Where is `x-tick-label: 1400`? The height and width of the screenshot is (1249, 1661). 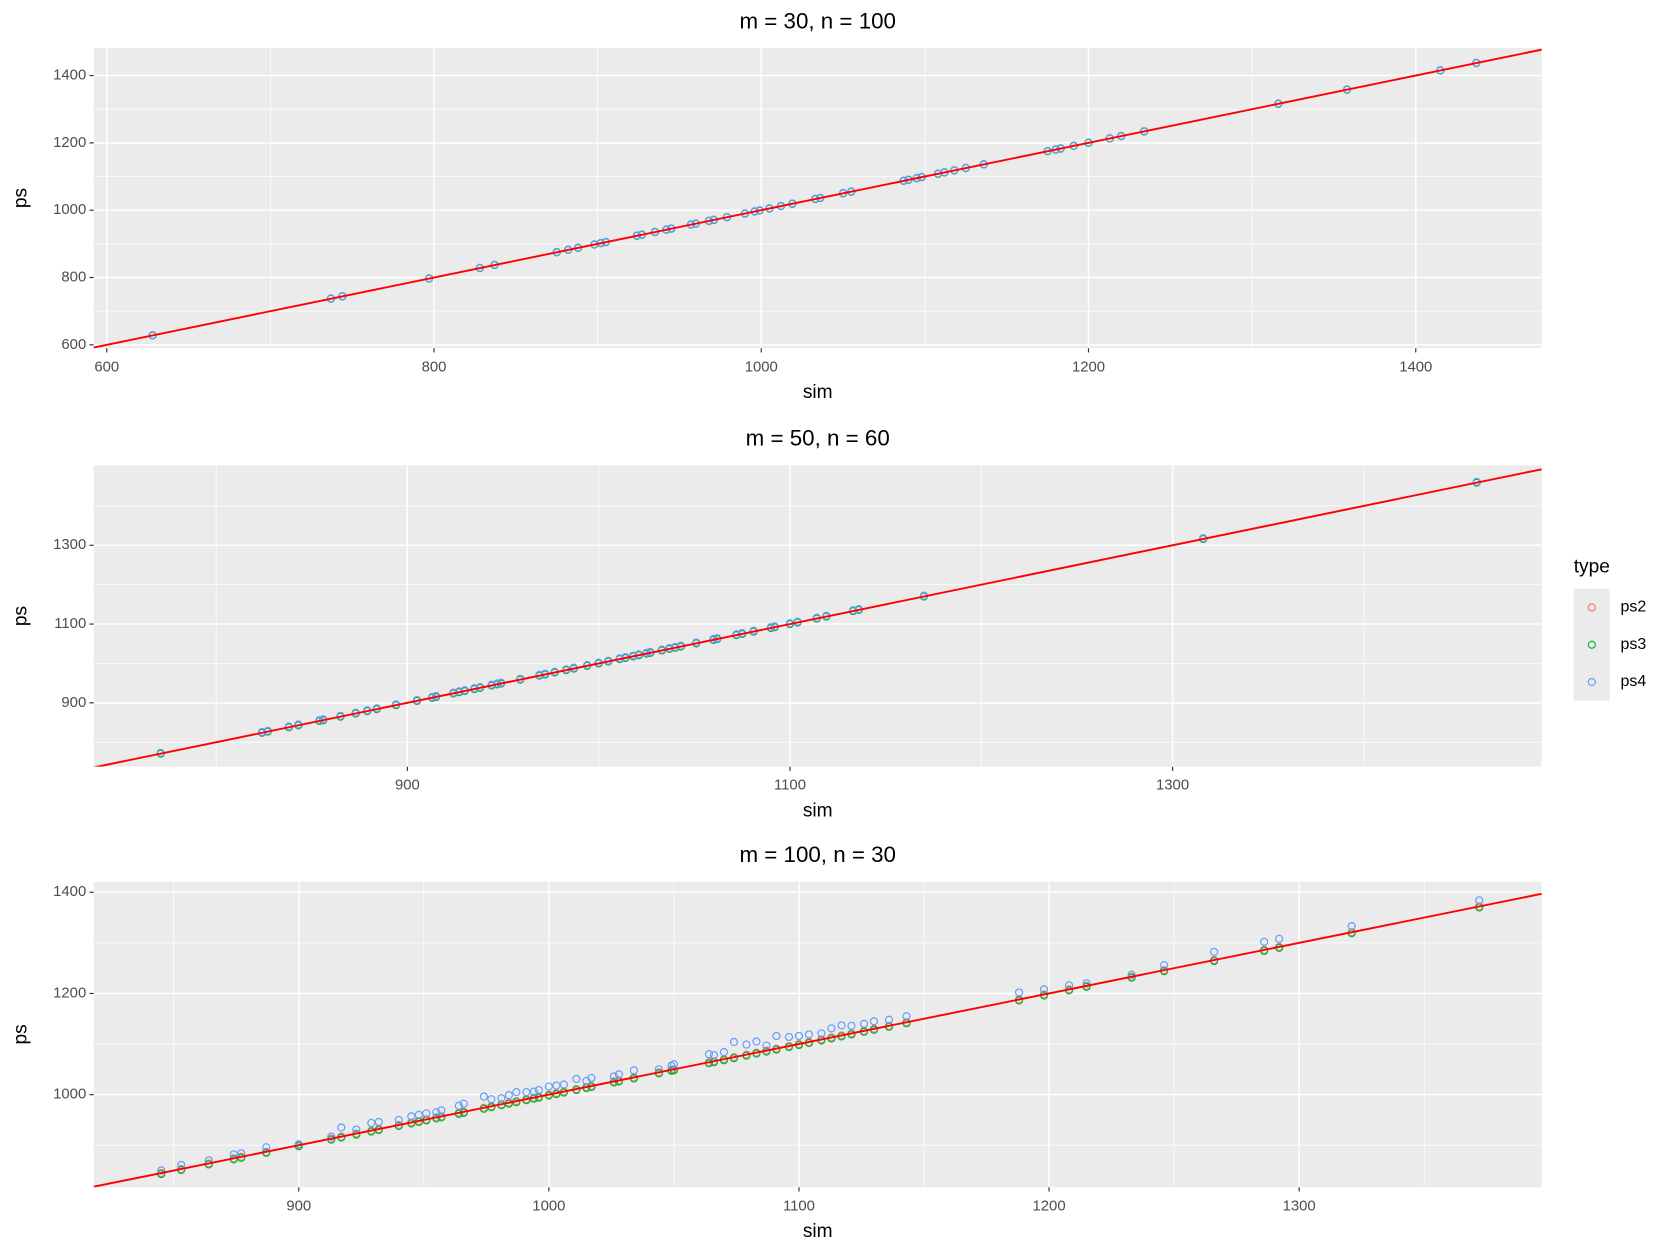 x-tick-label: 1400 is located at coordinates (1415, 367).